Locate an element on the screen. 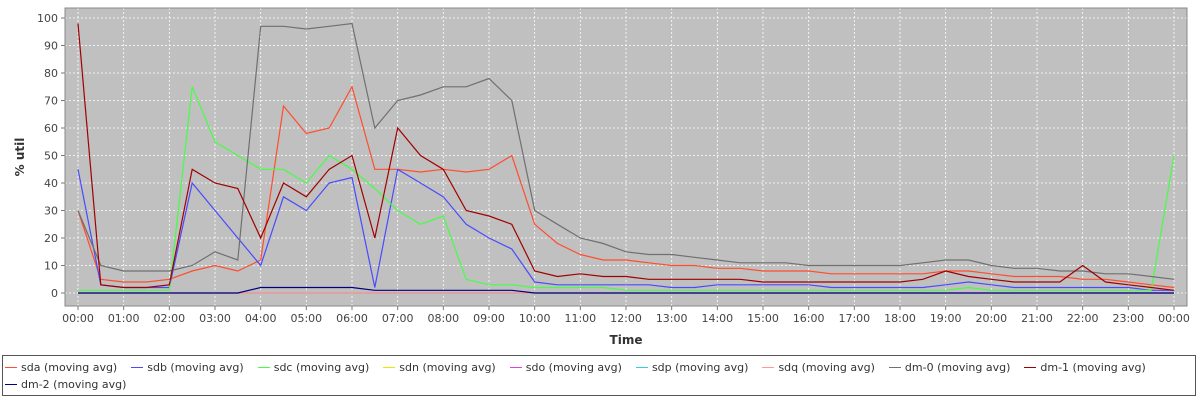  legend-label: sdn (moving avg) is located at coordinates (447, 367).